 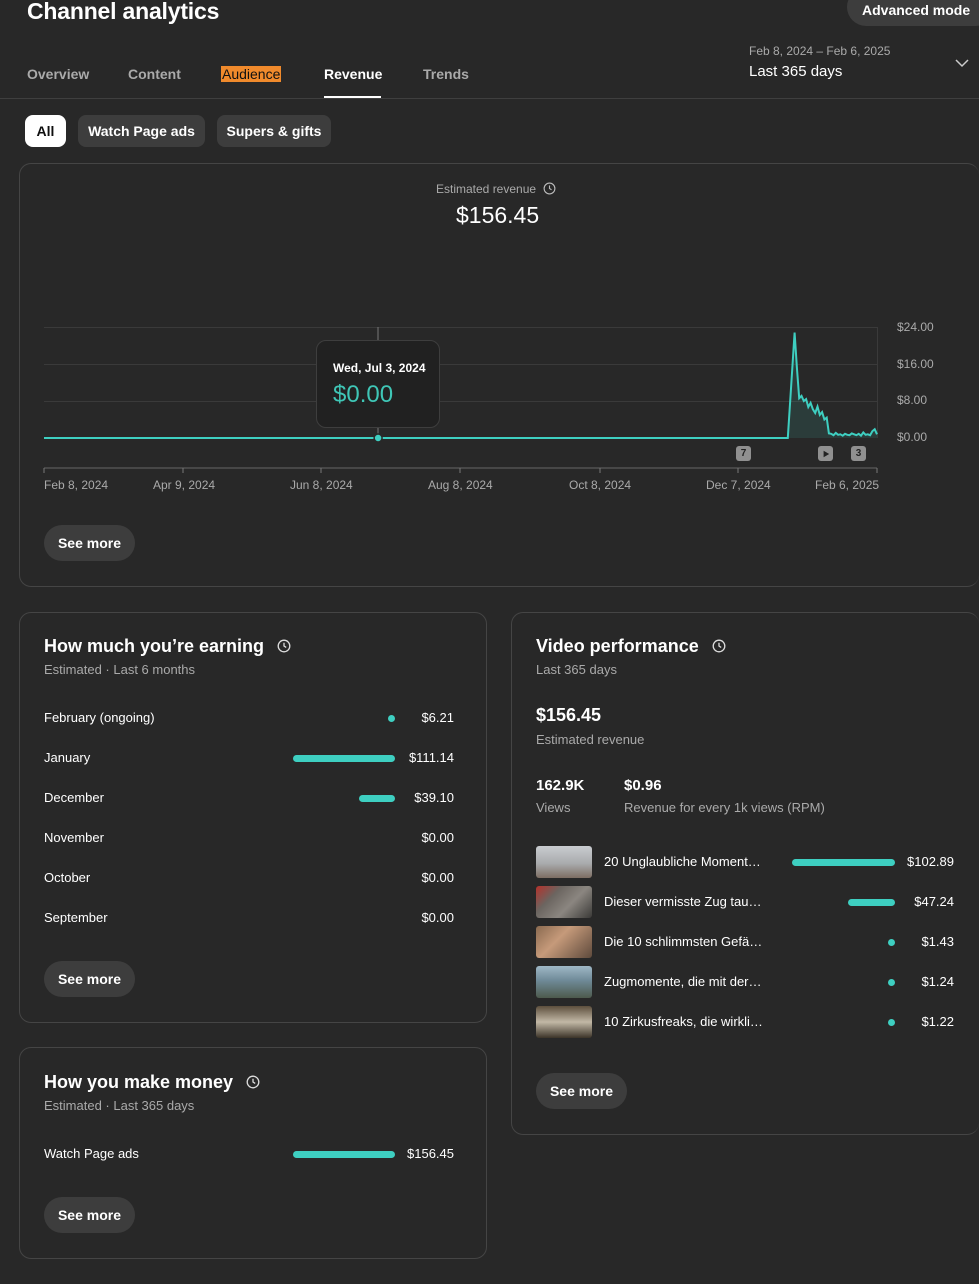 I want to click on hover-point, so click(x=378, y=438).